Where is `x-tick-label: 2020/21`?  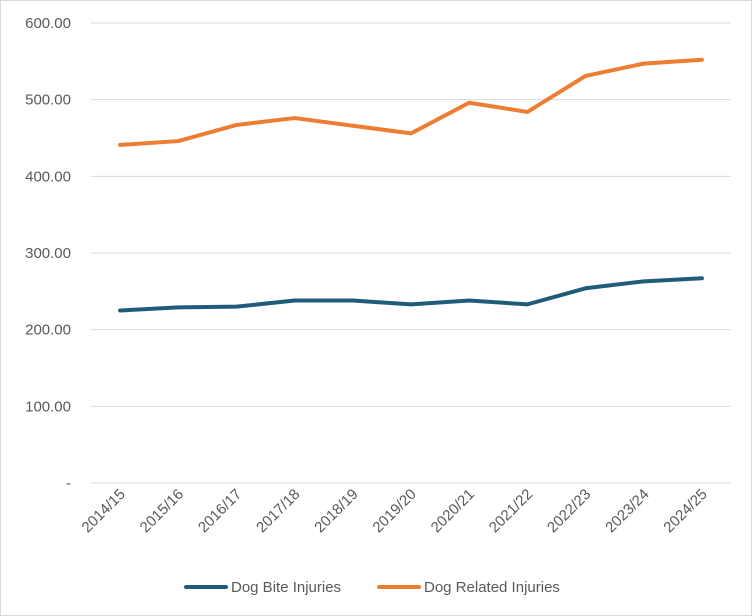 x-tick-label: 2020/21 is located at coordinates (453, 511).